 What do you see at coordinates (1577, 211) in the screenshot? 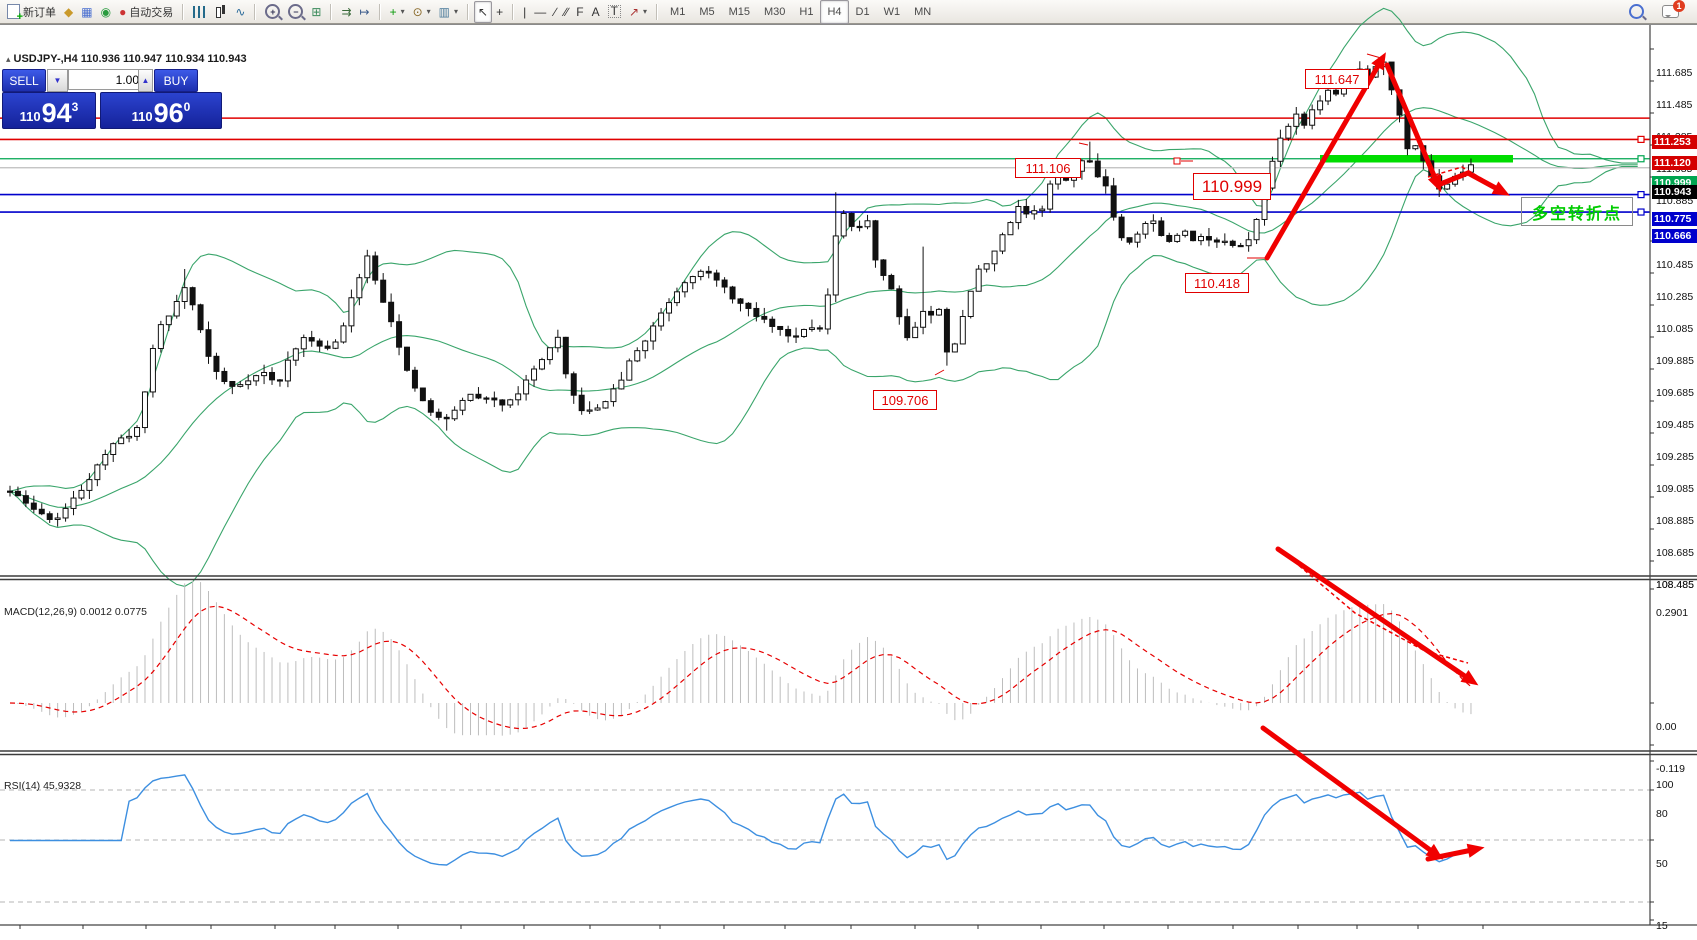
I see `bull-bear-turning-point-note: 多空转折点` at bounding box center [1577, 211].